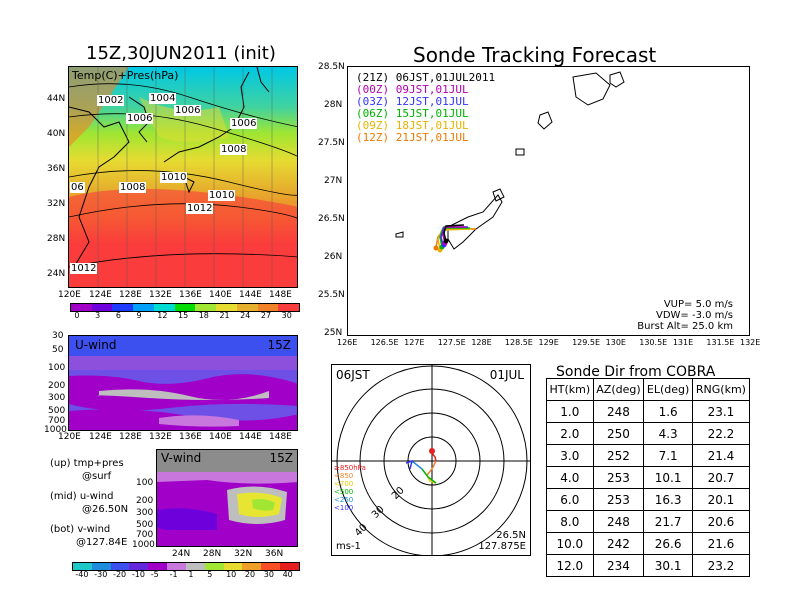  I want to click on uwind-lon-tick: 140E, so click(220, 437).